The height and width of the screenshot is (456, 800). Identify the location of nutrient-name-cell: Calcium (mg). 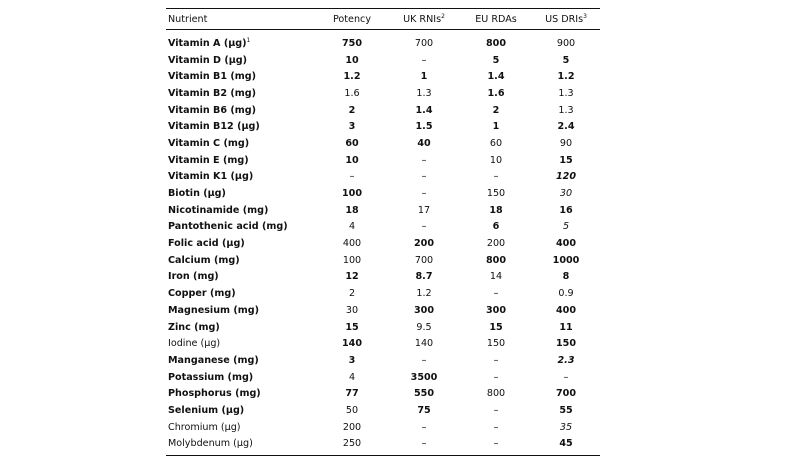
(241, 260).